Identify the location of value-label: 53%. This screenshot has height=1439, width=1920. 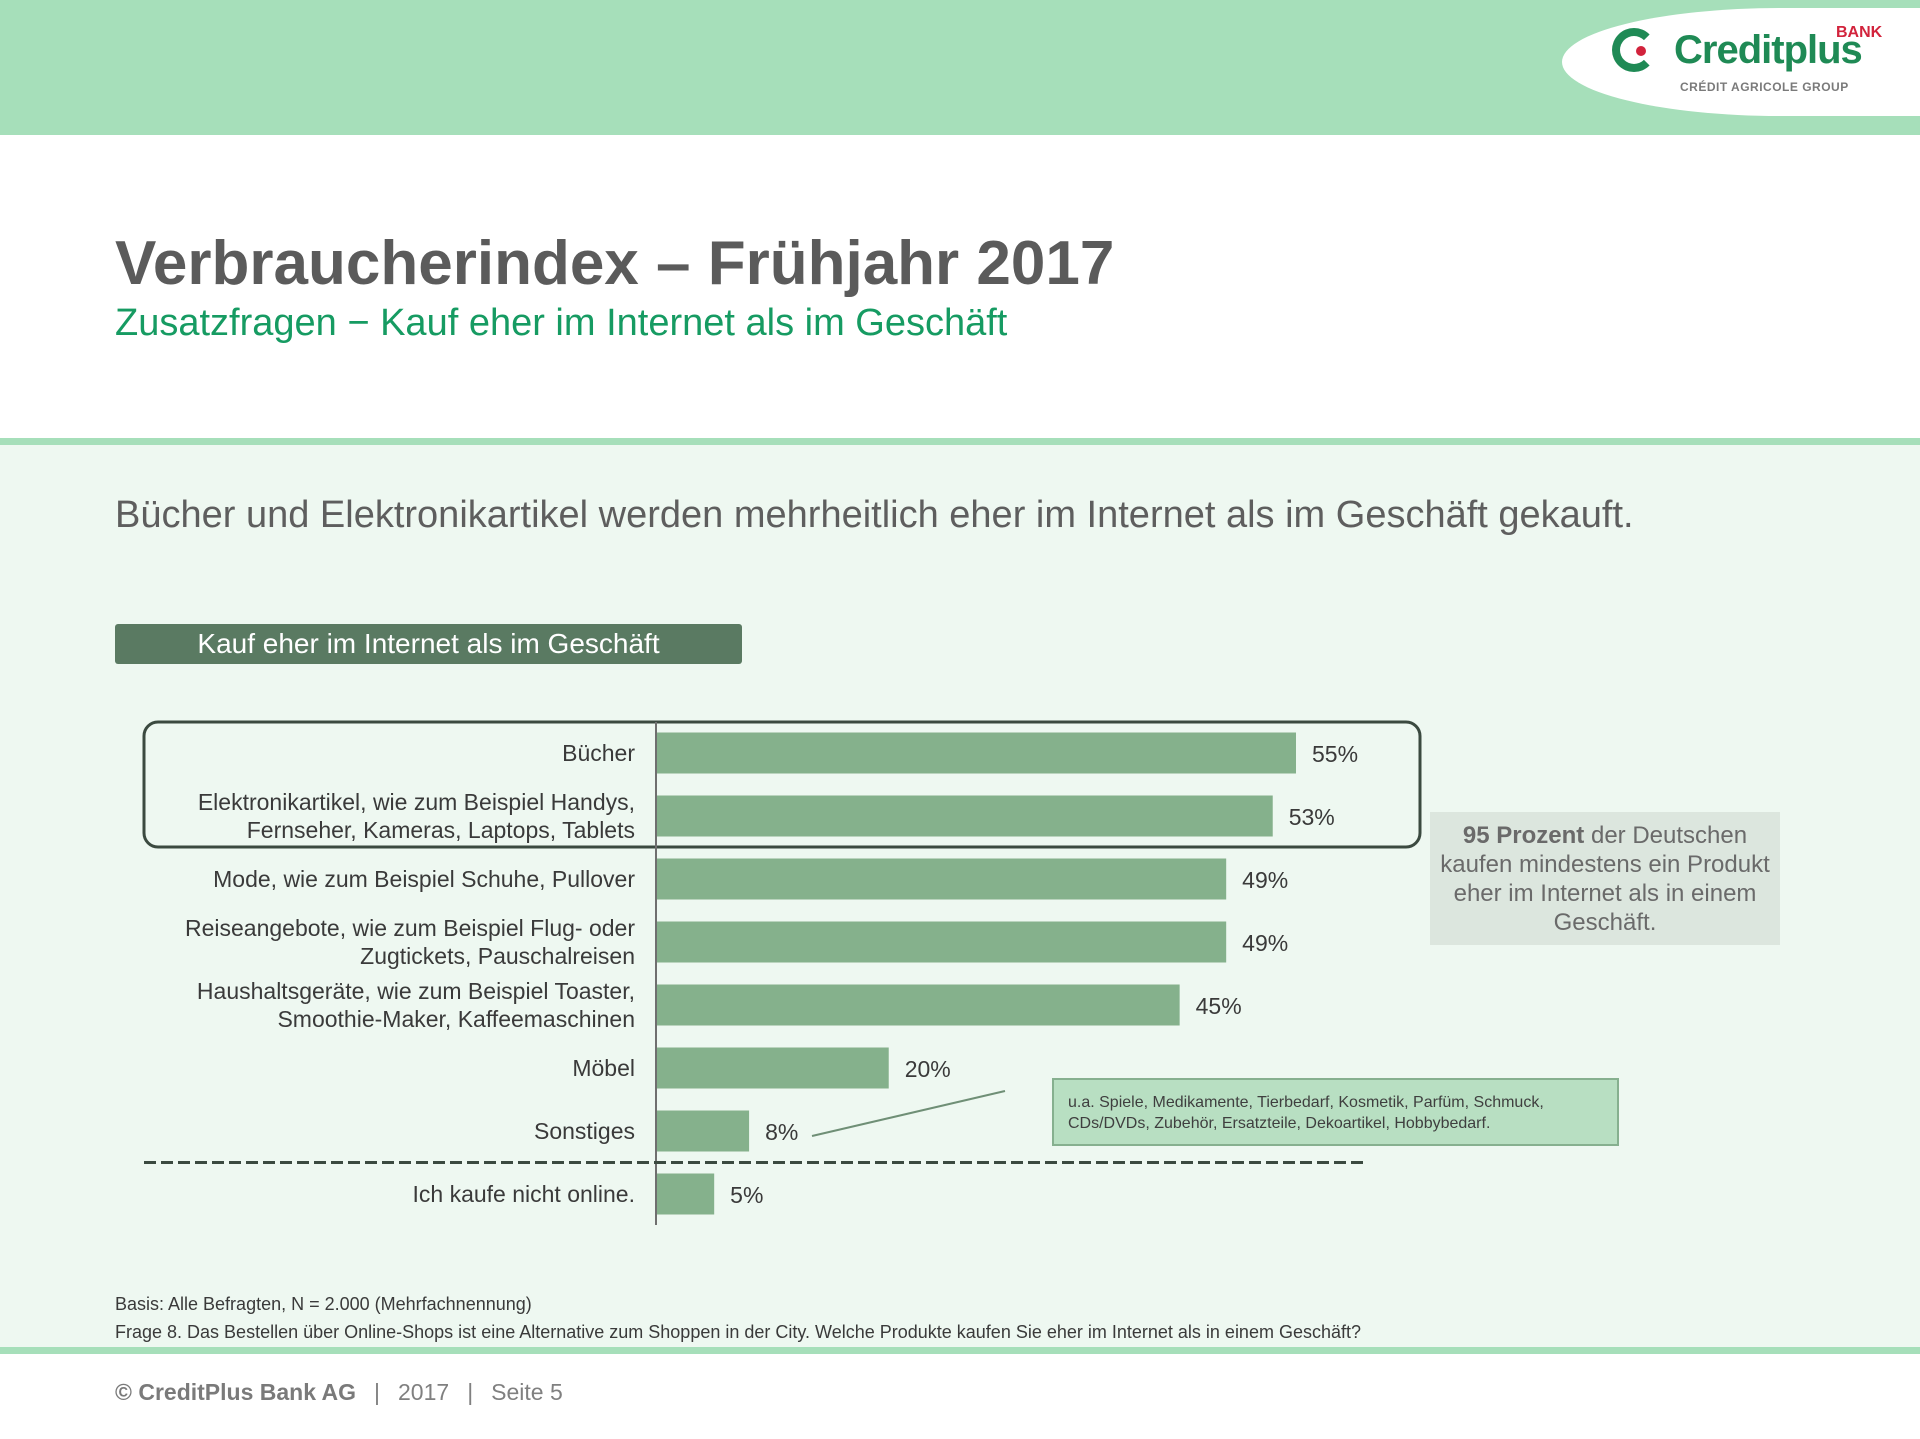
(1312, 817).